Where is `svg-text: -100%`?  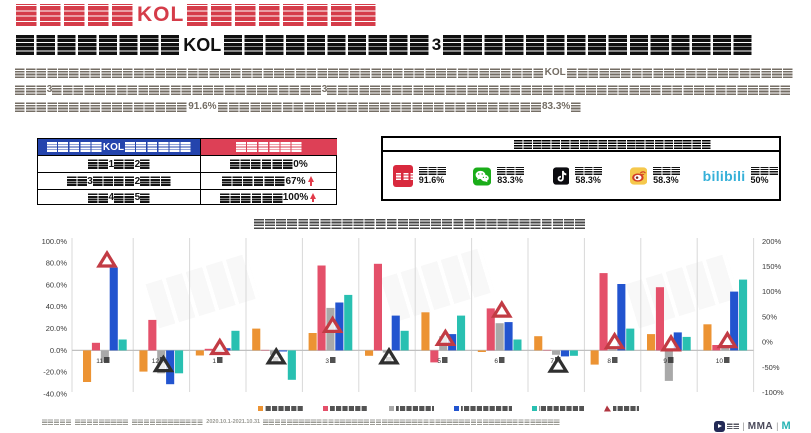
svg-text: -100% is located at coordinates (773, 392).